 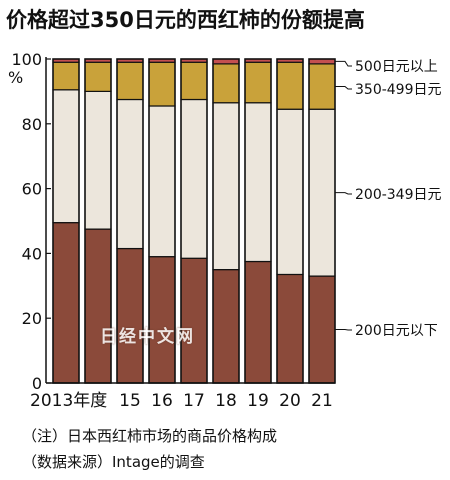 What do you see at coordinates (147, 337) in the screenshot?
I see `watermark: 日经中文网` at bounding box center [147, 337].